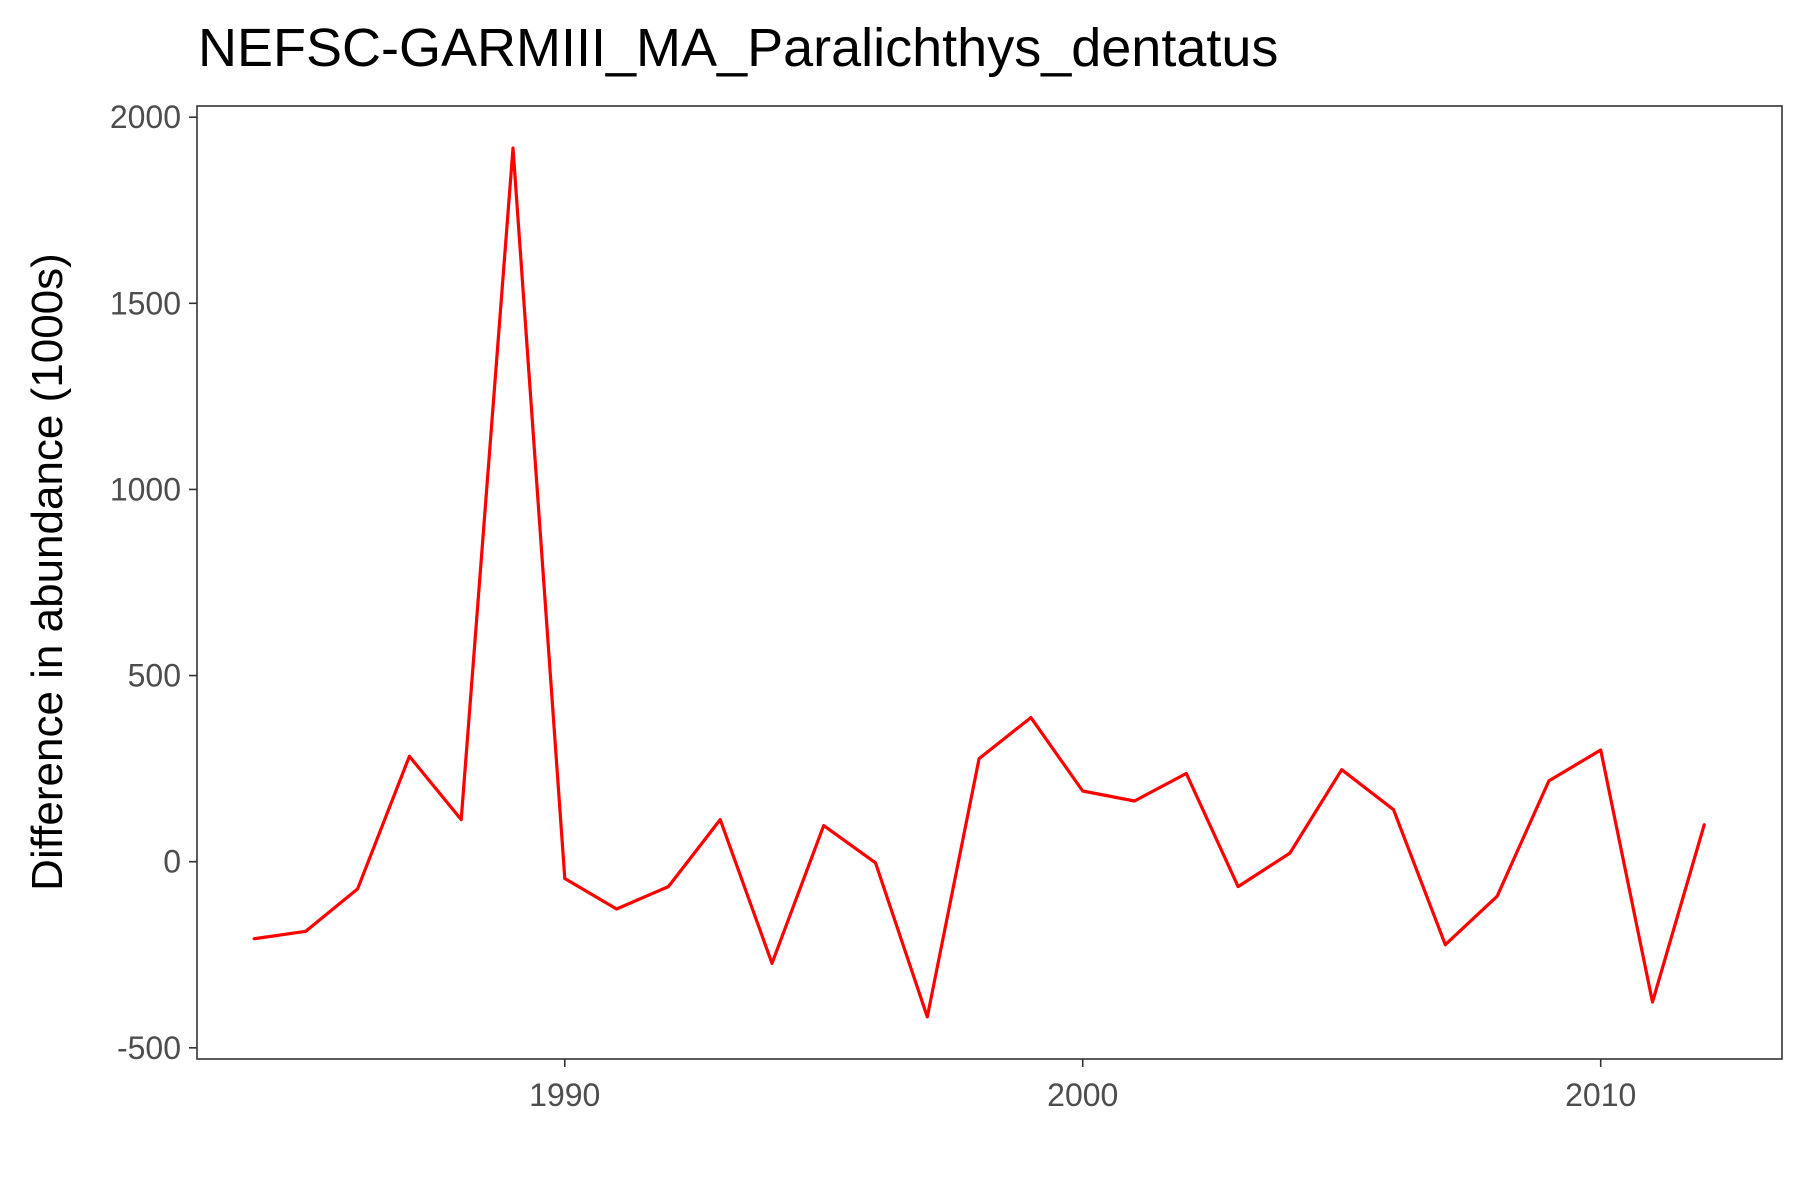 The height and width of the screenshot is (1200, 1800). I want to click on chart-title: NEFSC-GARMIII_MA_Paralichthys_dentatus, so click(738, 48).